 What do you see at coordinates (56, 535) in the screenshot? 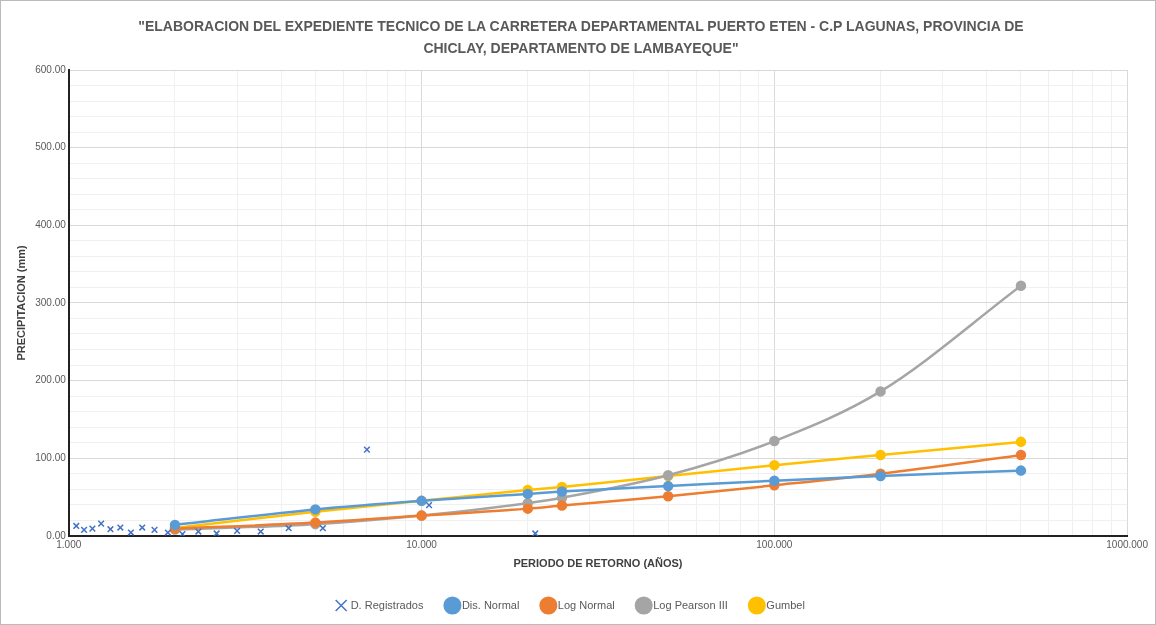
I see `y-tick-label: 0.00` at bounding box center [56, 535].